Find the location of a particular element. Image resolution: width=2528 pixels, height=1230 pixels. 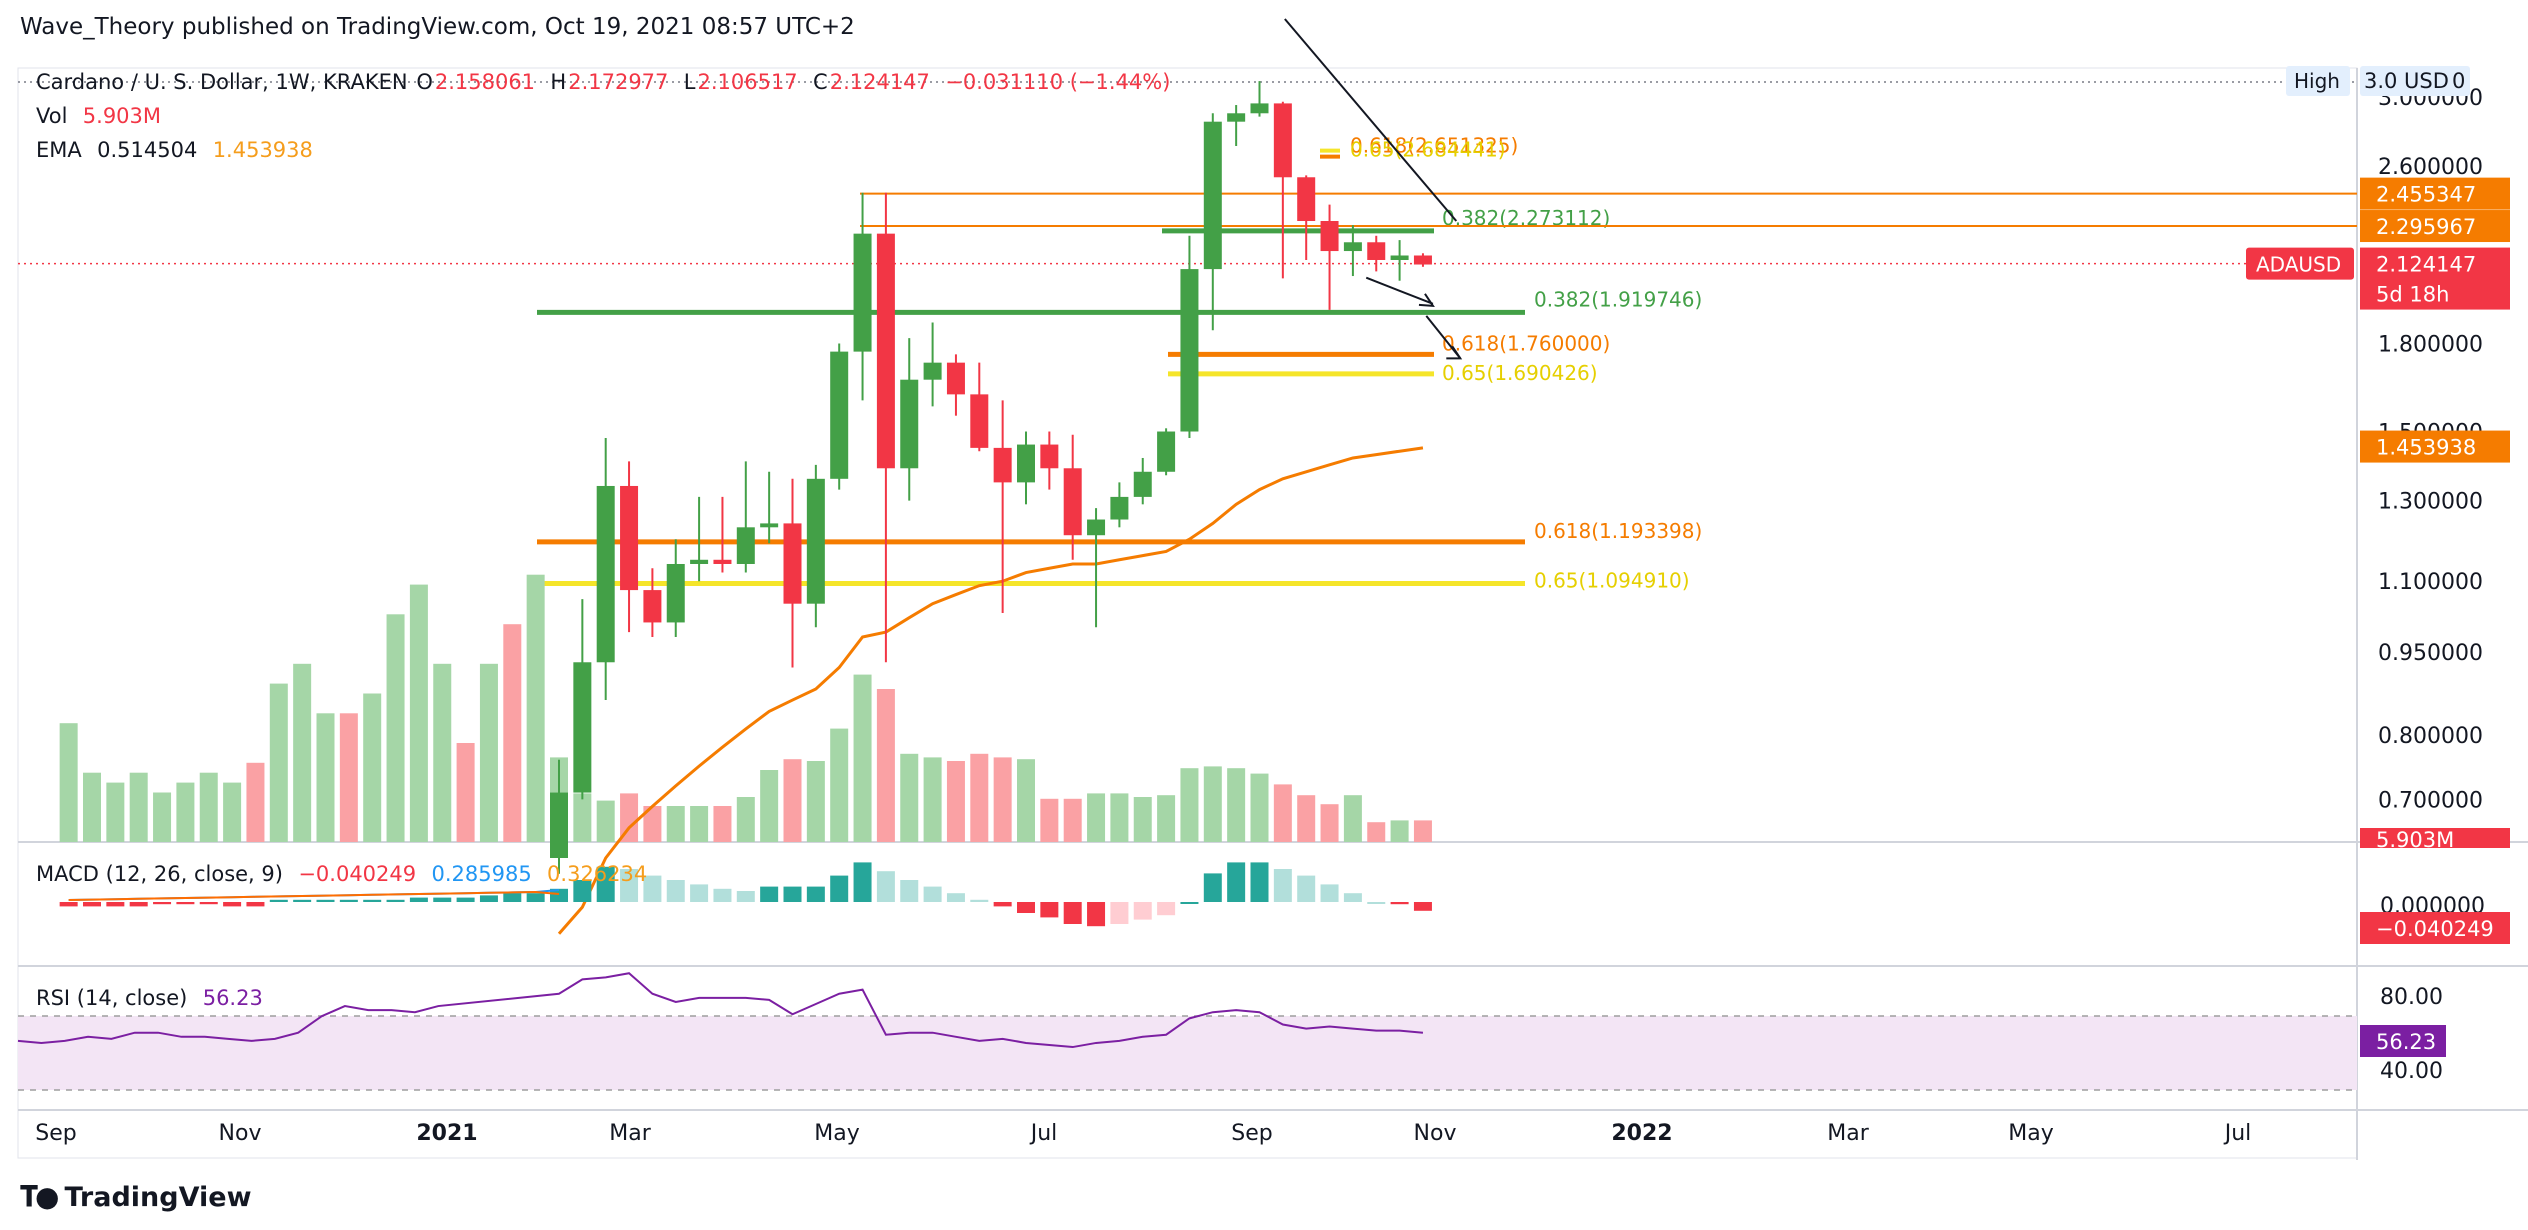

vol-label: Vol is located at coordinates (52, 116).